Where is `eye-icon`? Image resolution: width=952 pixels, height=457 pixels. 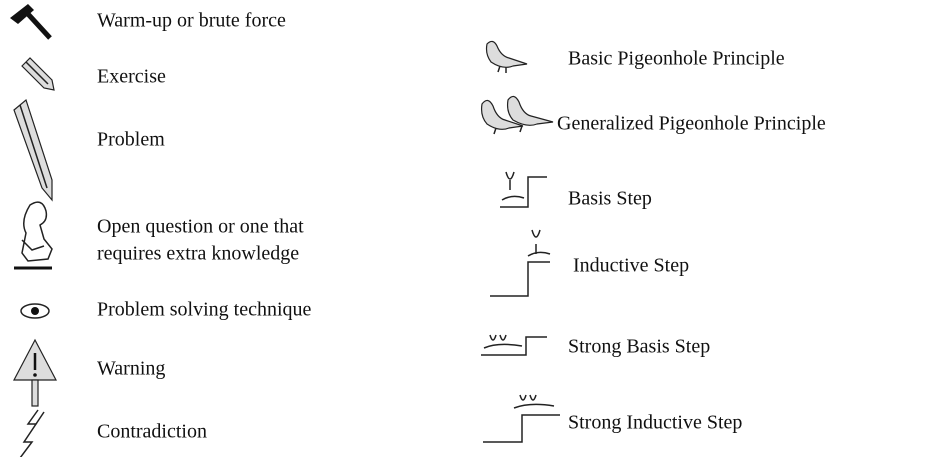 eye-icon is located at coordinates (35, 311).